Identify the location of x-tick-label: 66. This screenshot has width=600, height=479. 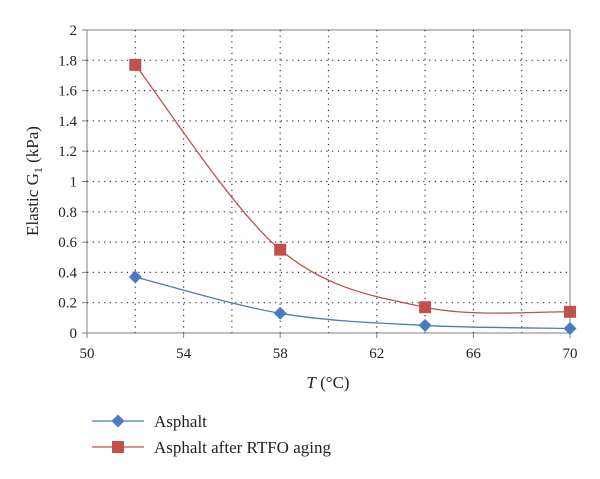
(474, 354).